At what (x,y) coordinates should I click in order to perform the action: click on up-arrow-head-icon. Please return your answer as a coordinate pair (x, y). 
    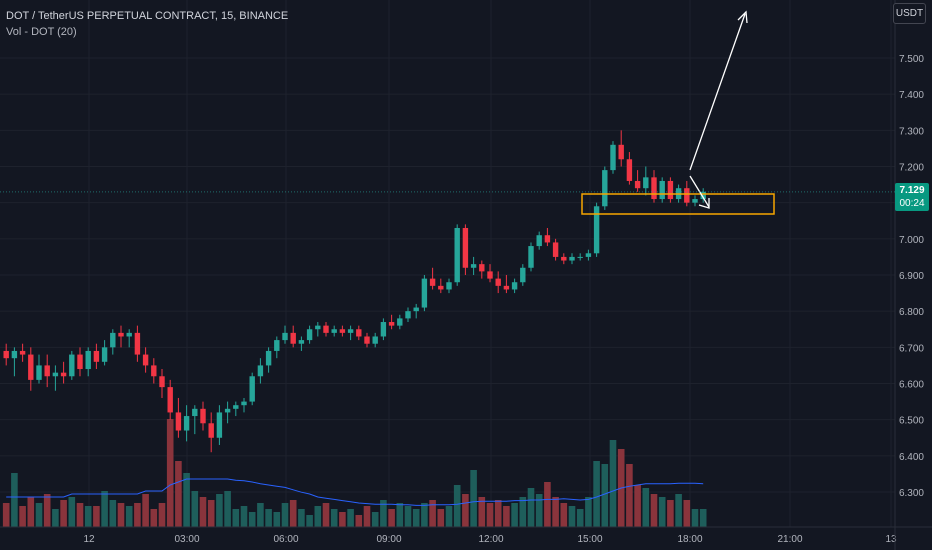
    Looking at the image, I should click on (742, 17).